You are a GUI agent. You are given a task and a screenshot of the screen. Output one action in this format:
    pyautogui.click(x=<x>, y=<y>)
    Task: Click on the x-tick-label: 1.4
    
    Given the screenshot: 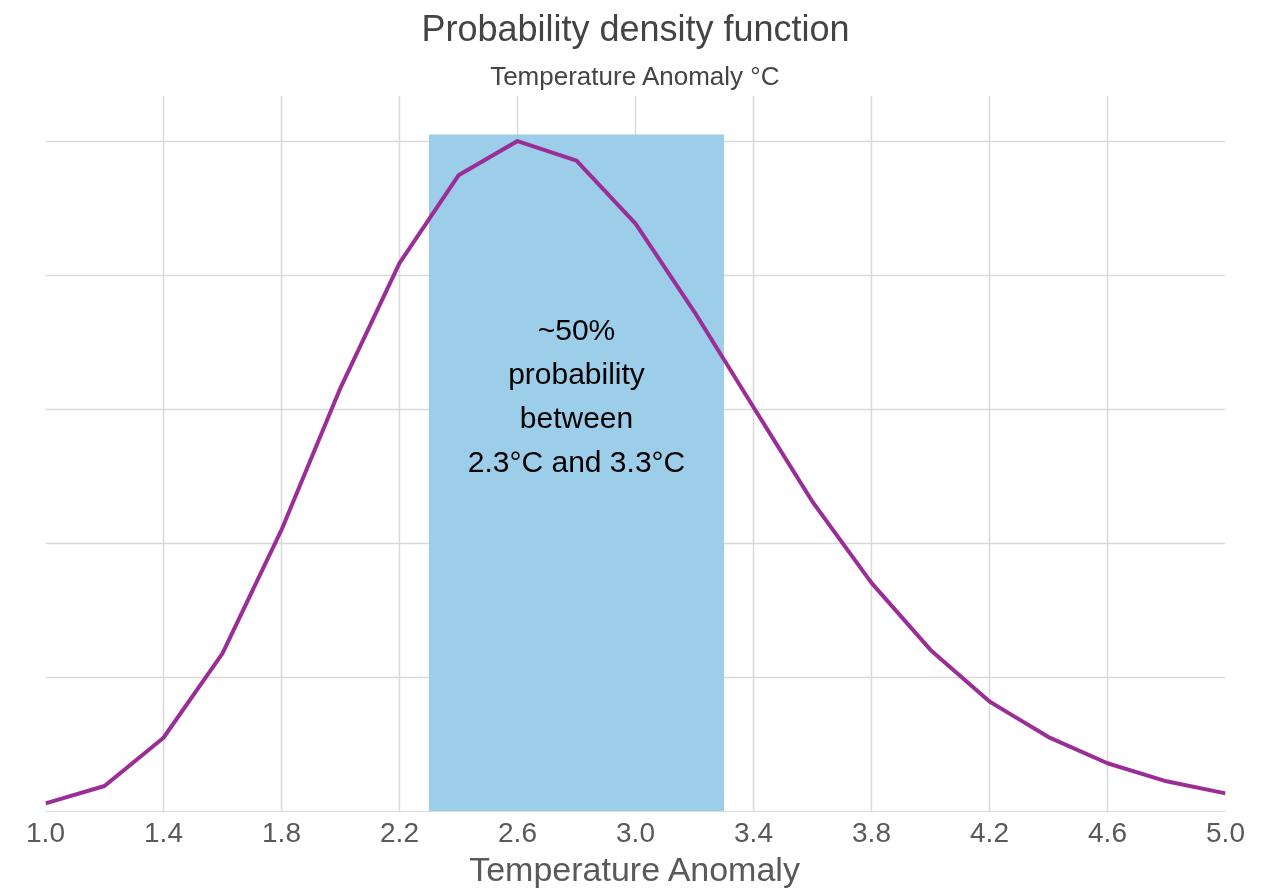 What is the action you would take?
    pyautogui.click(x=163, y=832)
    